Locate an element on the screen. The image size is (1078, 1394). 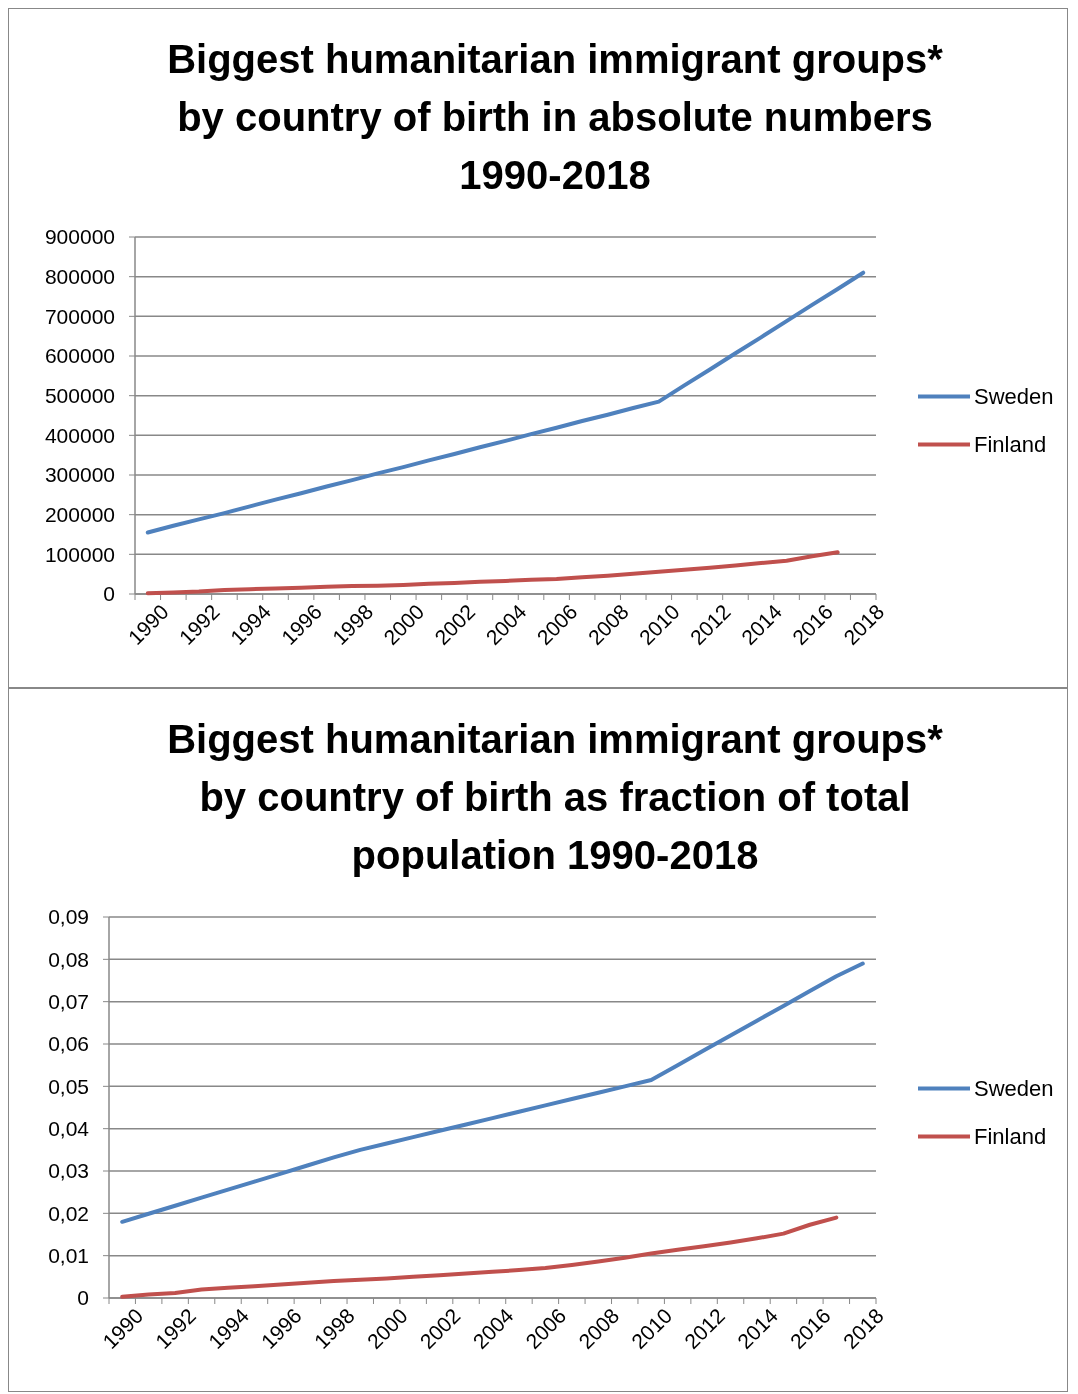
y-tick-label: 900000 is located at coordinates (79, 237).